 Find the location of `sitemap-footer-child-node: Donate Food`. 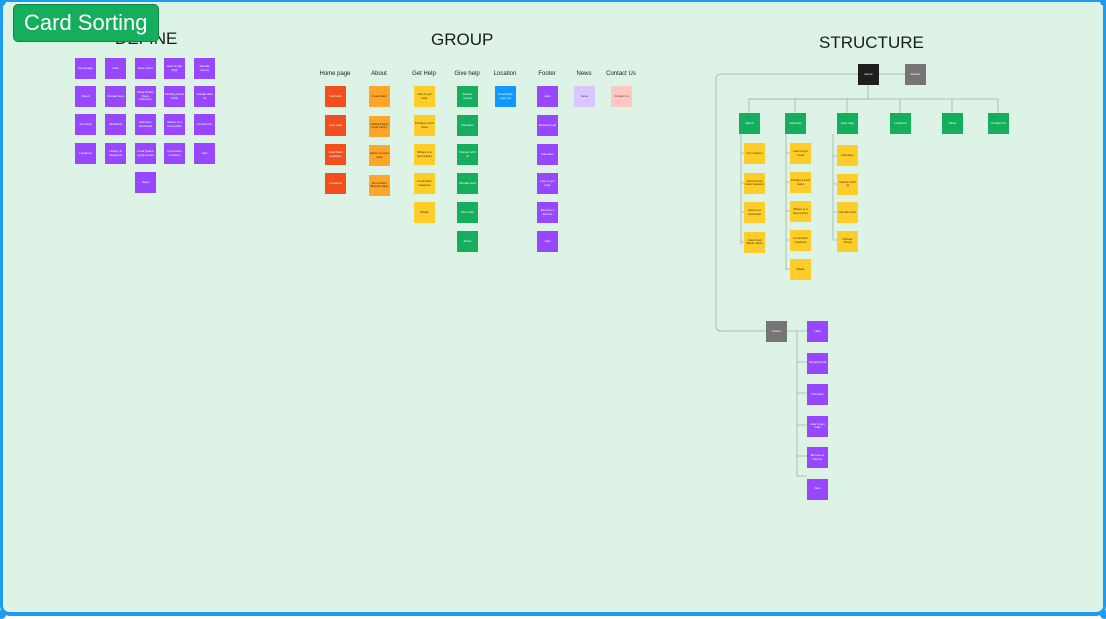

sitemap-footer-child-node: Donate Food is located at coordinates (817, 363).